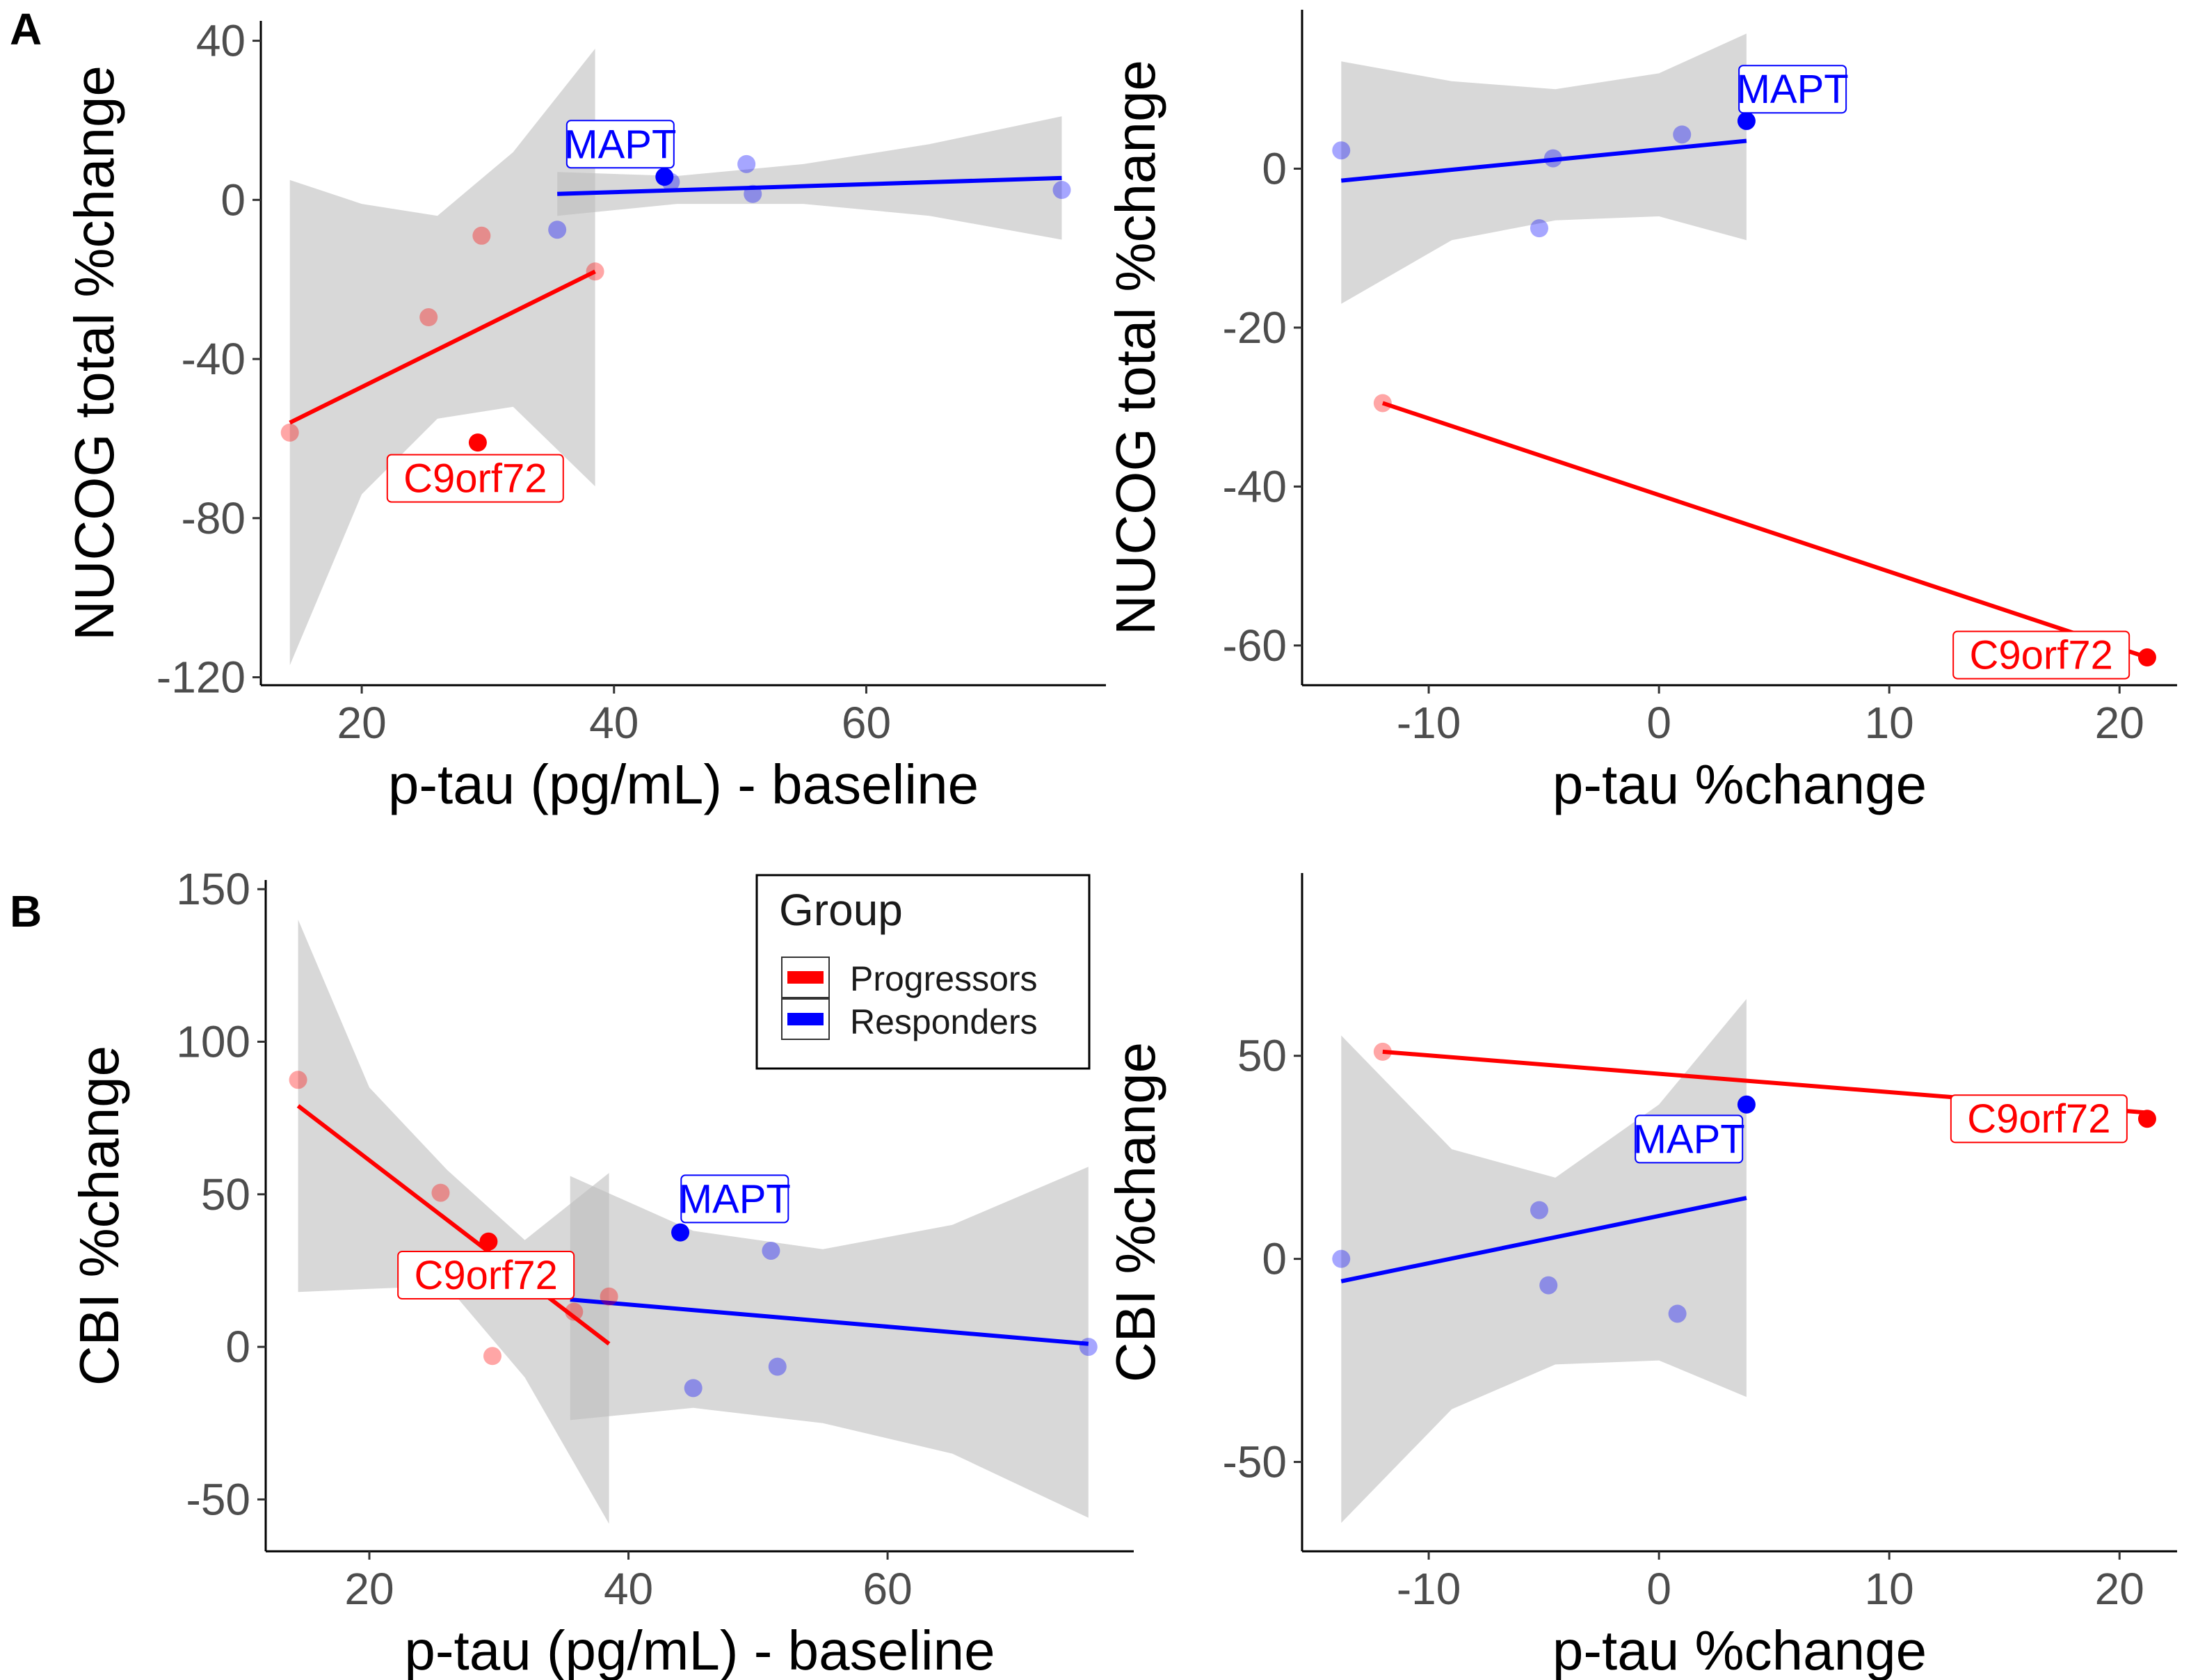  I want to click on legend-label-progressors: Progressors, so click(944, 978).